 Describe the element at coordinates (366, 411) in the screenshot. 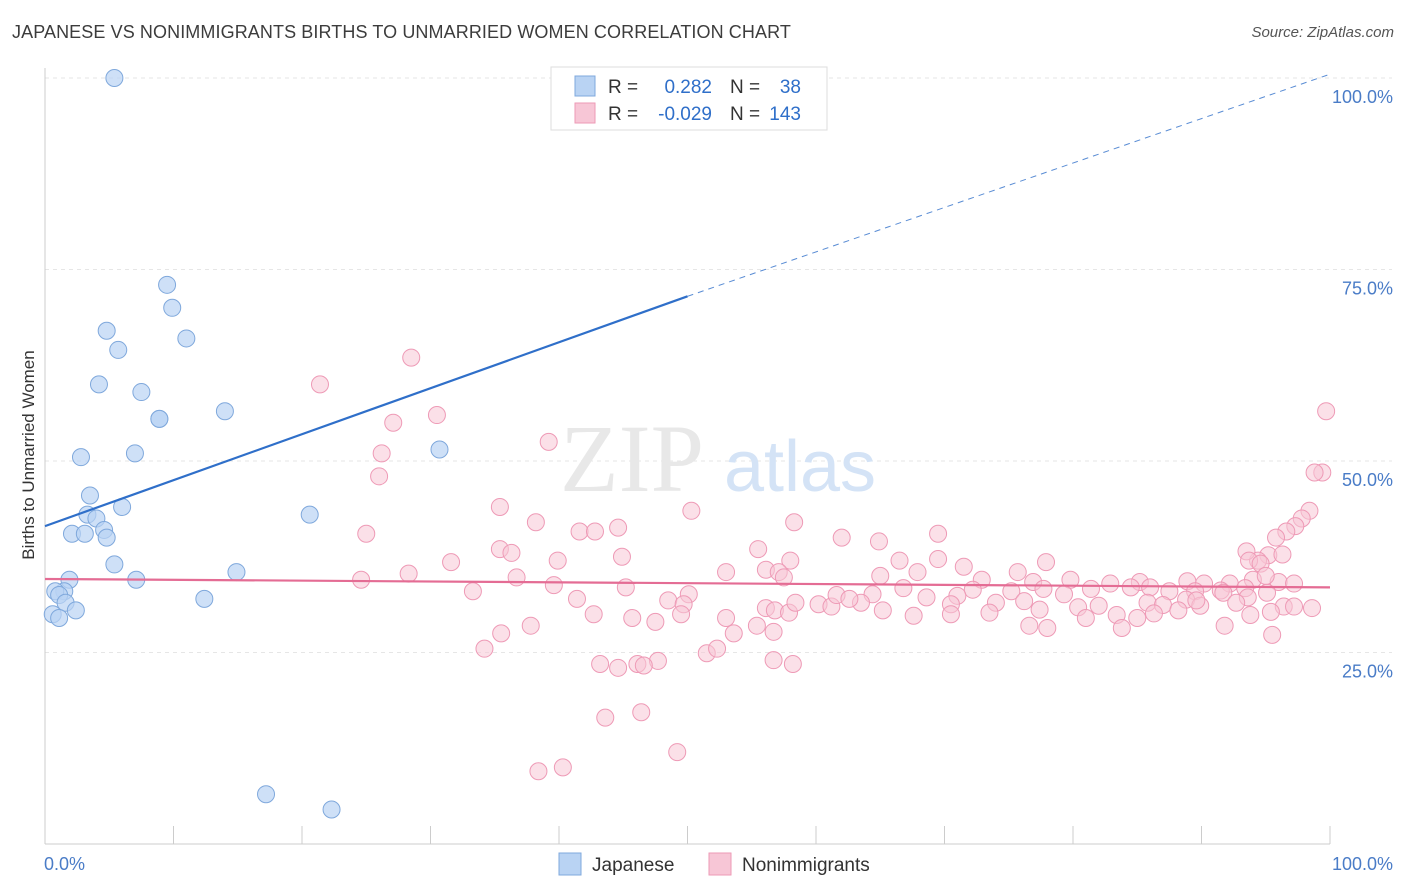

I see `japanese-trend-line` at that location.